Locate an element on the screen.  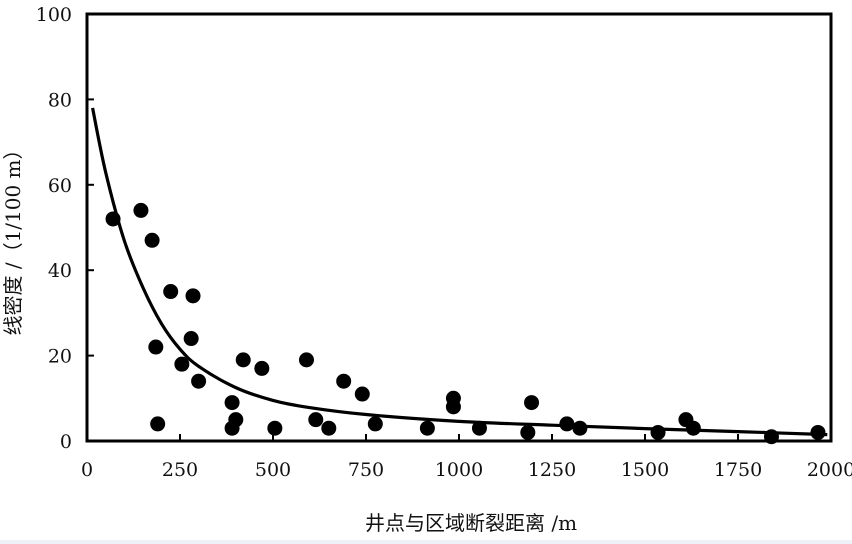
x-tick-label: 750 is located at coordinates (366, 470).